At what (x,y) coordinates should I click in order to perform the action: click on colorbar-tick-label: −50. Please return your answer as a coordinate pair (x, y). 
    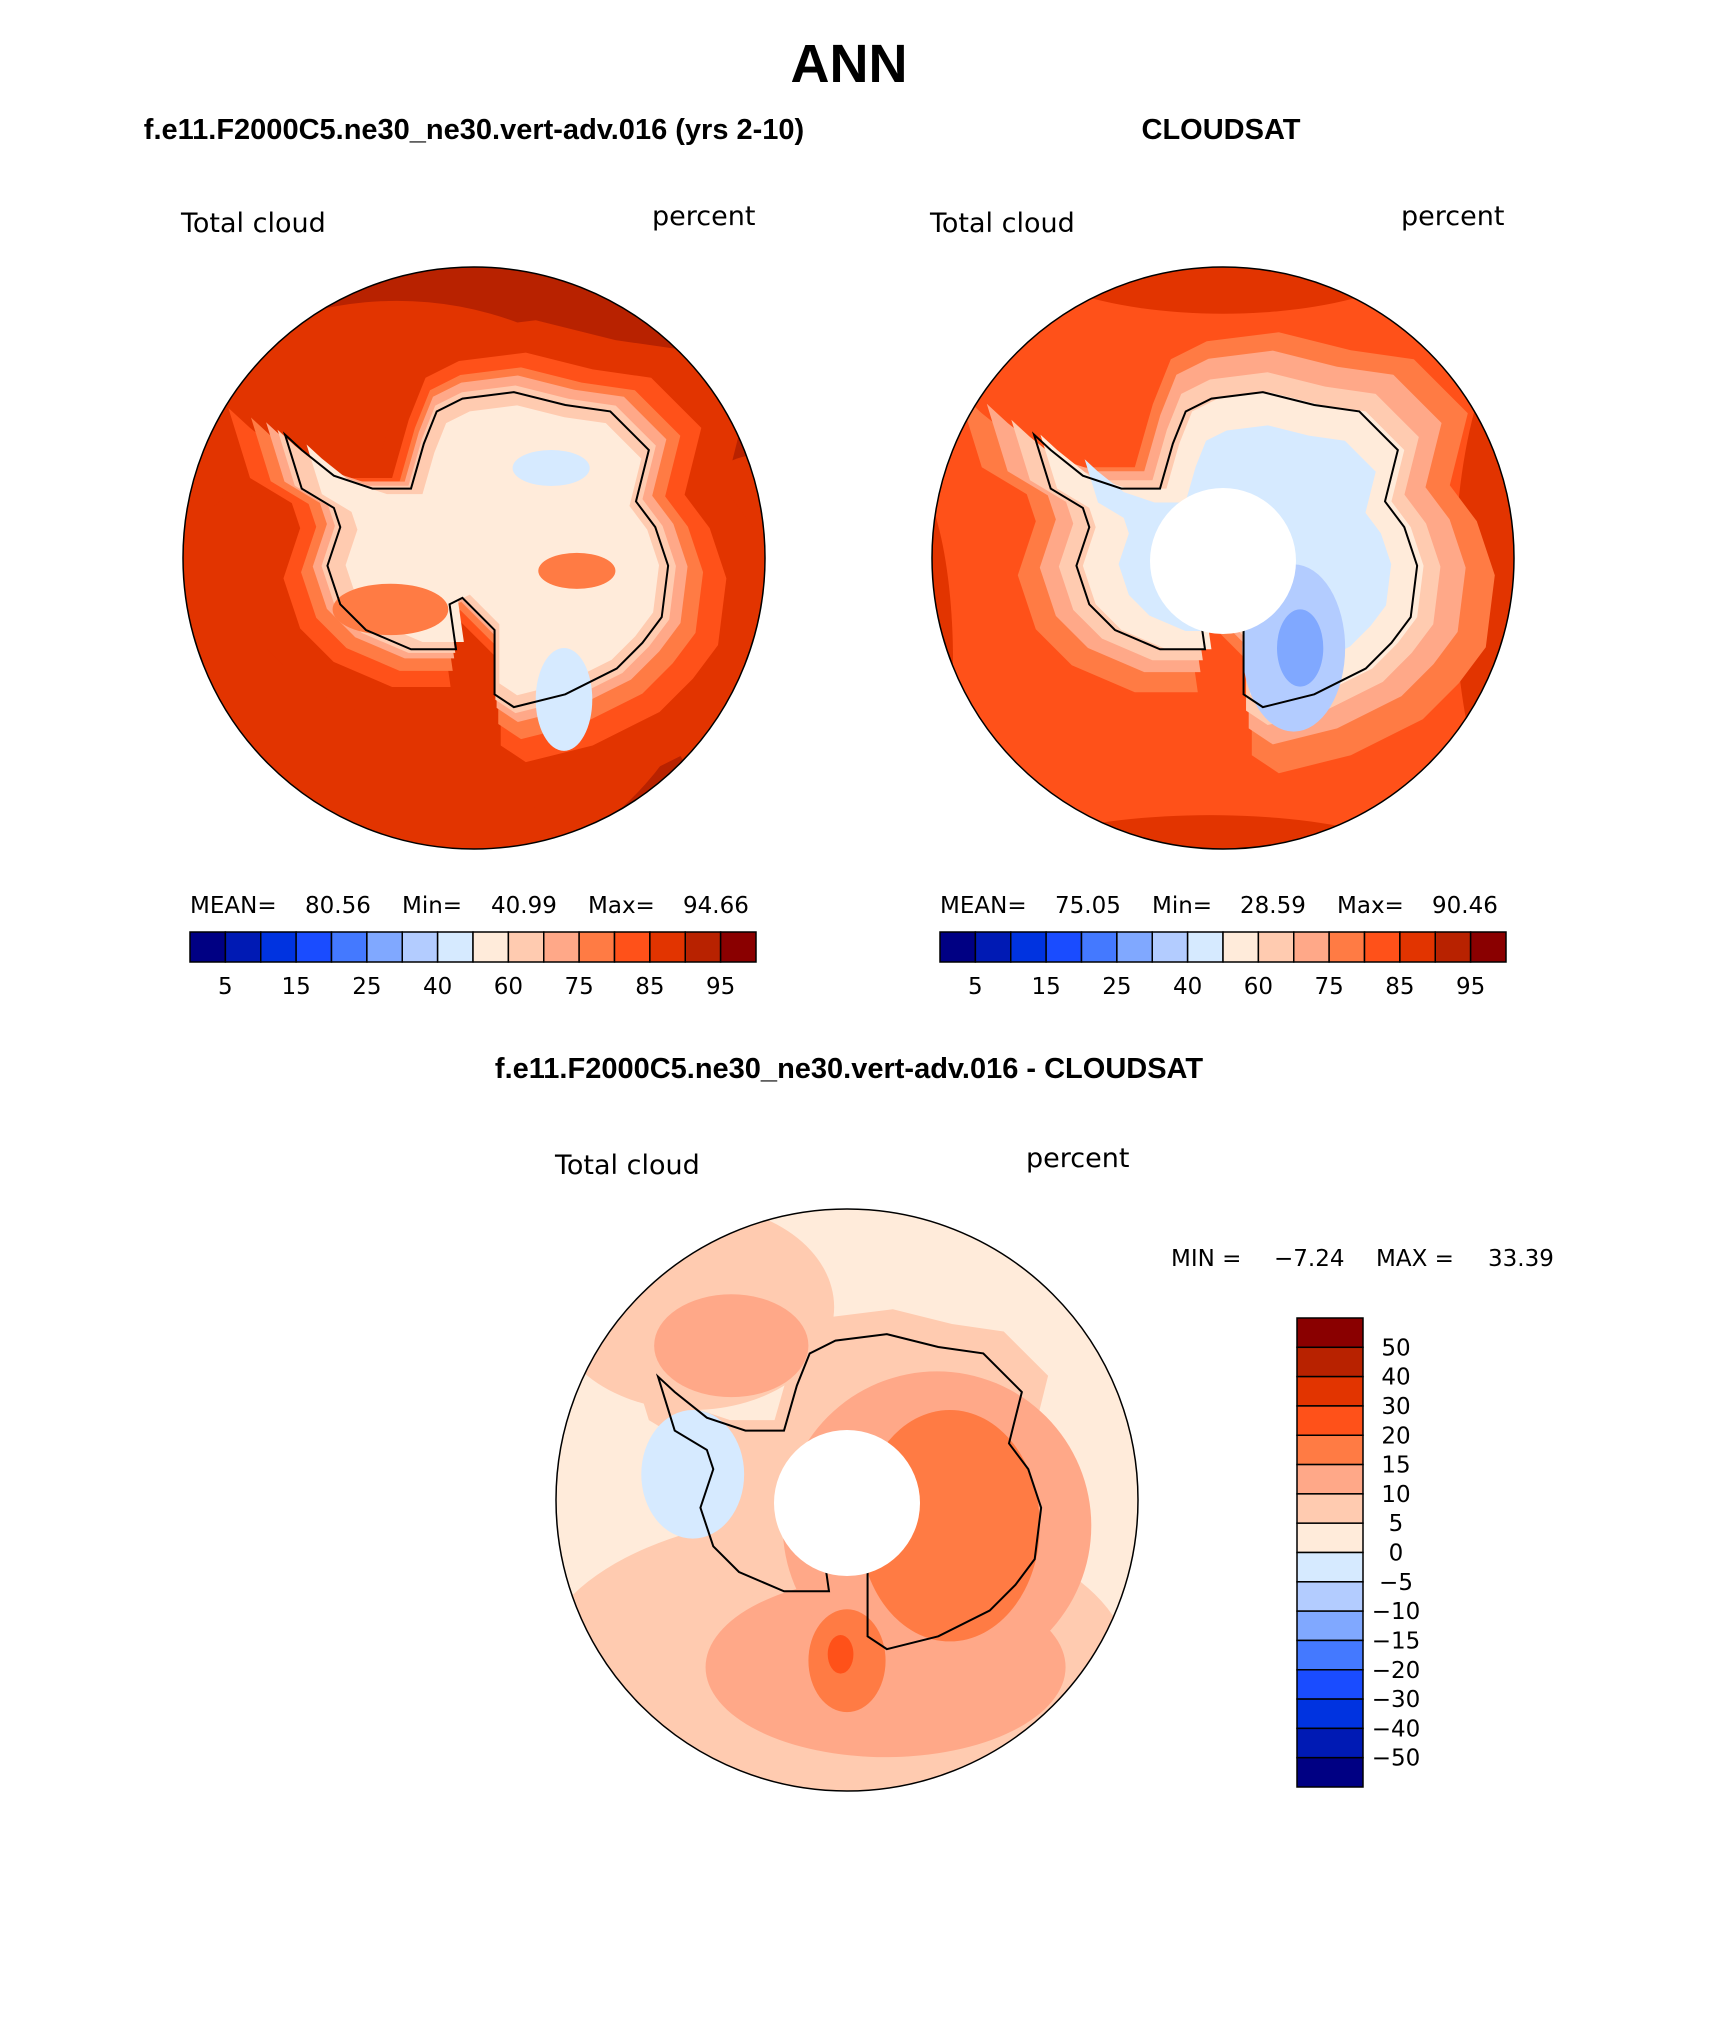
    Looking at the image, I should click on (1396, 1759).